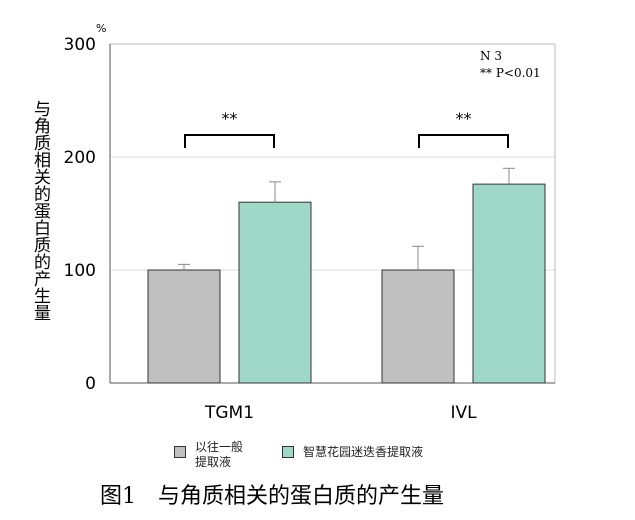  Describe the element at coordinates (288, 452) in the screenshot. I see `legend-swatch-green` at that location.